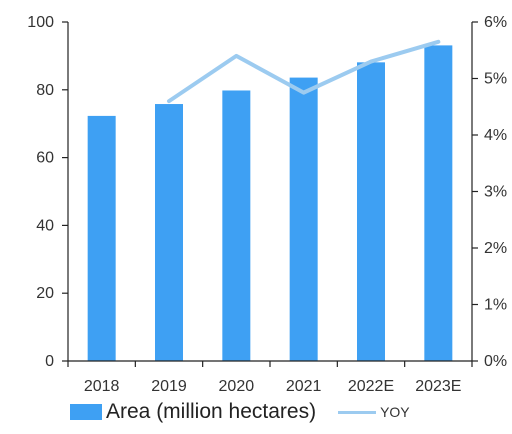 The image size is (512, 434). What do you see at coordinates (169, 386) in the screenshot?
I see `x-tick-label-2019: 2019` at bounding box center [169, 386].